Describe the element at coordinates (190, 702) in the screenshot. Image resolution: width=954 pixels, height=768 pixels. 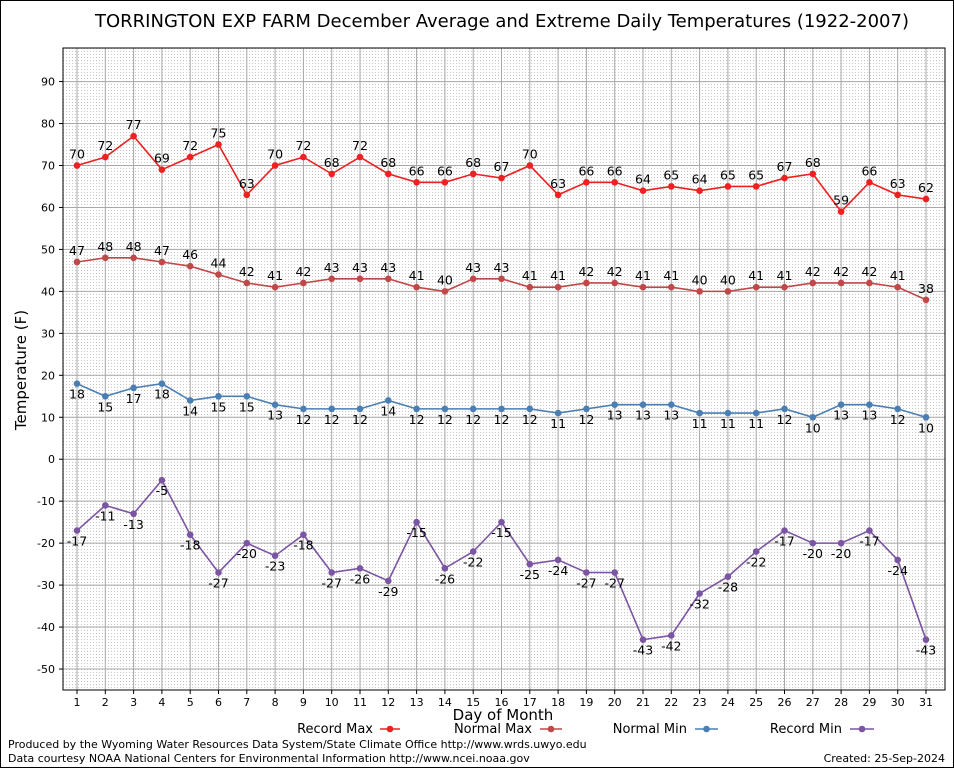
I see `x-tick-label: 5` at that location.